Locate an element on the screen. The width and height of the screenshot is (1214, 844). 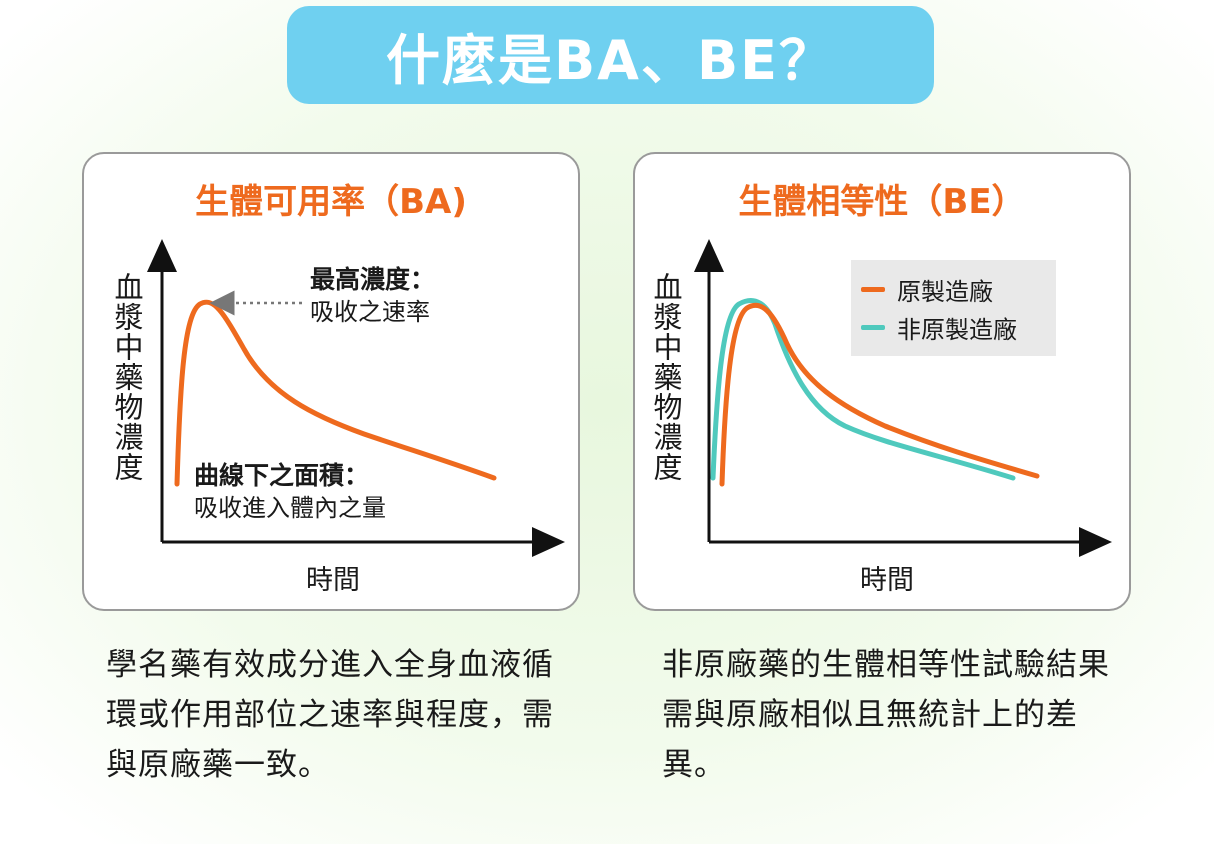
be-panel-title: 生體相等性（BE） is located at coordinates (882, 202).